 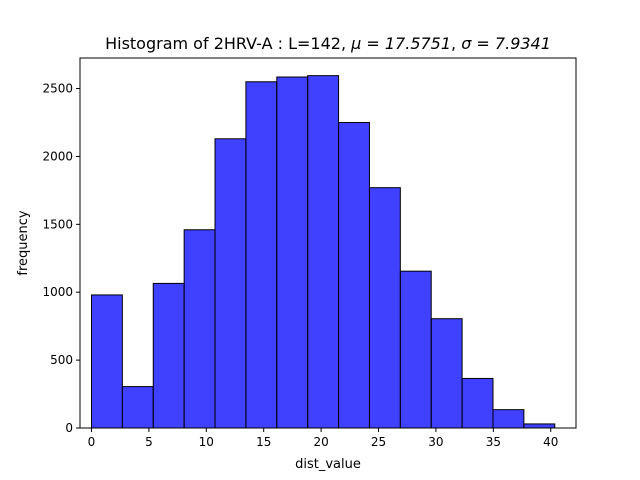 I want to click on x-tick-label: 25, so click(x=378, y=442).